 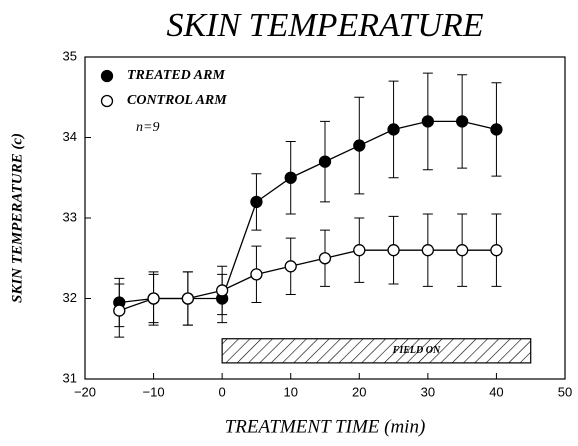 I want to click on x-tick-label: 50, so click(x=565, y=391).